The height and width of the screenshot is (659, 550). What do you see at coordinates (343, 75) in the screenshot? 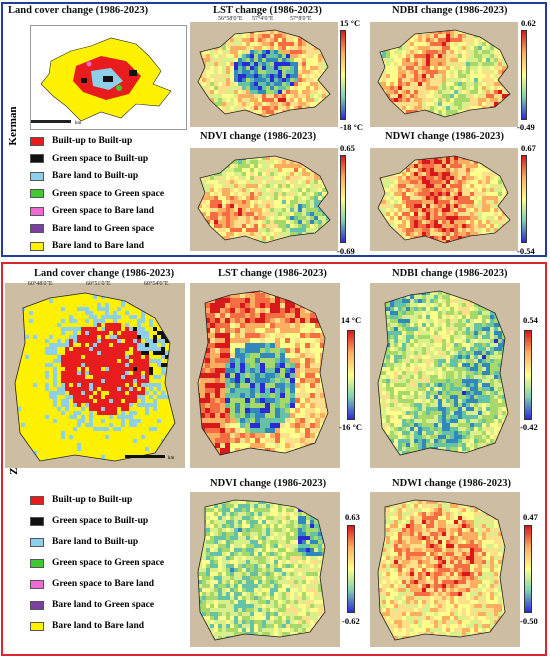
I see `kerman-lst-colorbar` at bounding box center [343, 75].